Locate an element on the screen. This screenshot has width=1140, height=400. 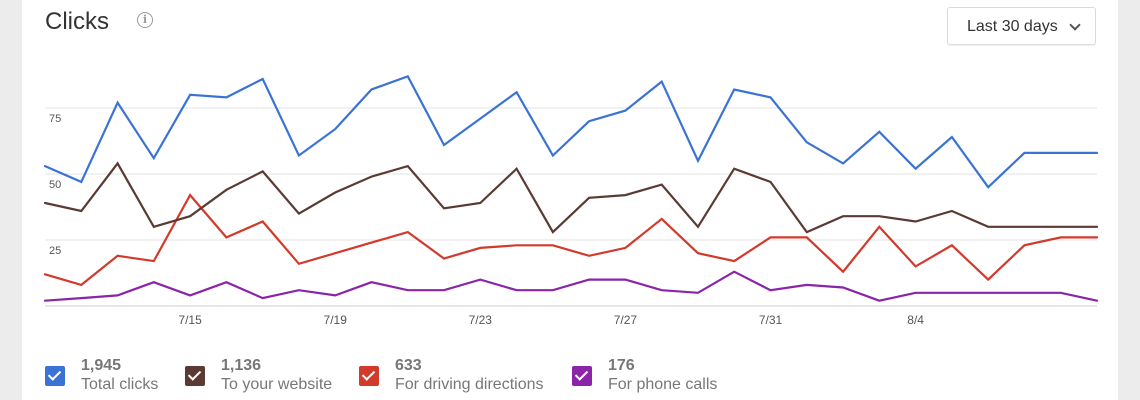
date-range-dropdown: Last 30 days is located at coordinates (1021, 26).